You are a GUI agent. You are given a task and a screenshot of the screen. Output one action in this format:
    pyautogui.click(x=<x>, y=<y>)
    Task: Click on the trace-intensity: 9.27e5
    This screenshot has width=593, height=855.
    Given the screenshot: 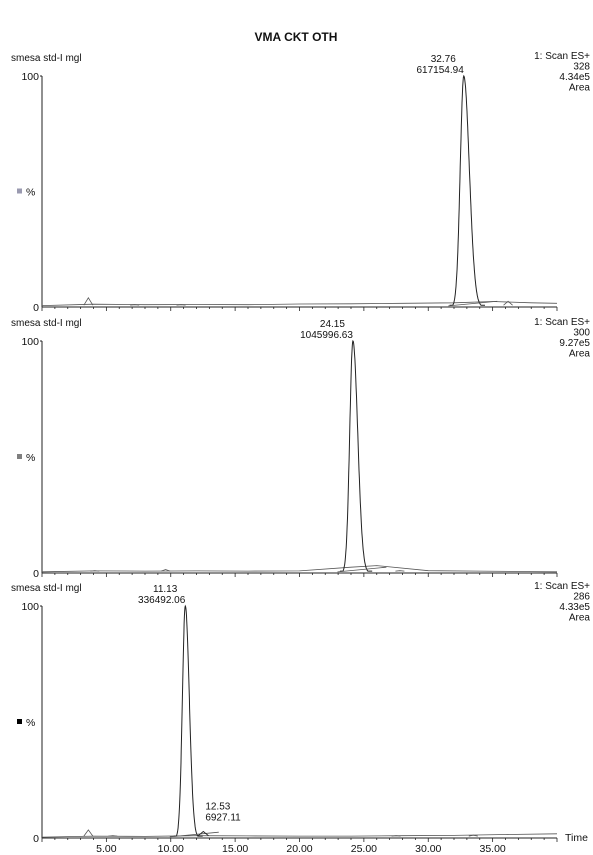 What is the action you would take?
    pyautogui.click(x=574, y=343)
    